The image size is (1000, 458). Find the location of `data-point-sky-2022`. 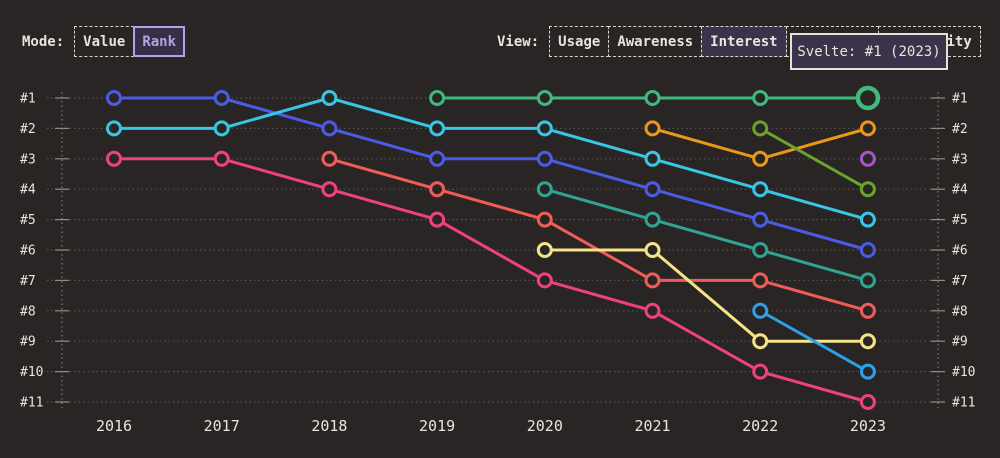

data-point-sky-2022 is located at coordinates (760, 310).